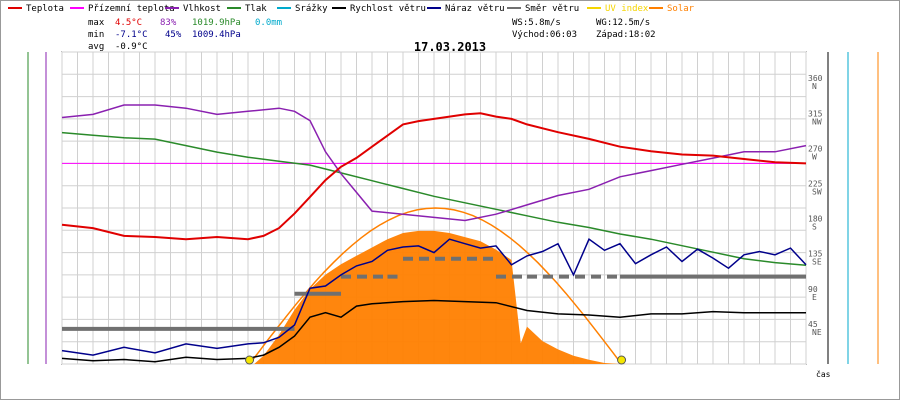  Describe the element at coordinates (815, 148) in the screenshot. I see `tick-dir-2: 270` at that location.